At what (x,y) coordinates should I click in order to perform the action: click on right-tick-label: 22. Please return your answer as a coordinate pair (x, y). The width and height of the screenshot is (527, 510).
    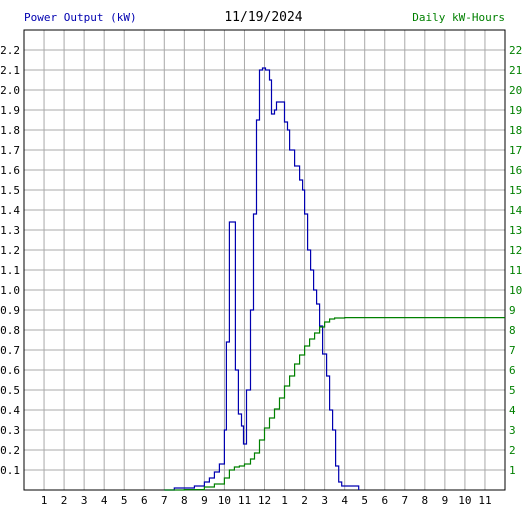
    Looking at the image, I should click on (515, 50).